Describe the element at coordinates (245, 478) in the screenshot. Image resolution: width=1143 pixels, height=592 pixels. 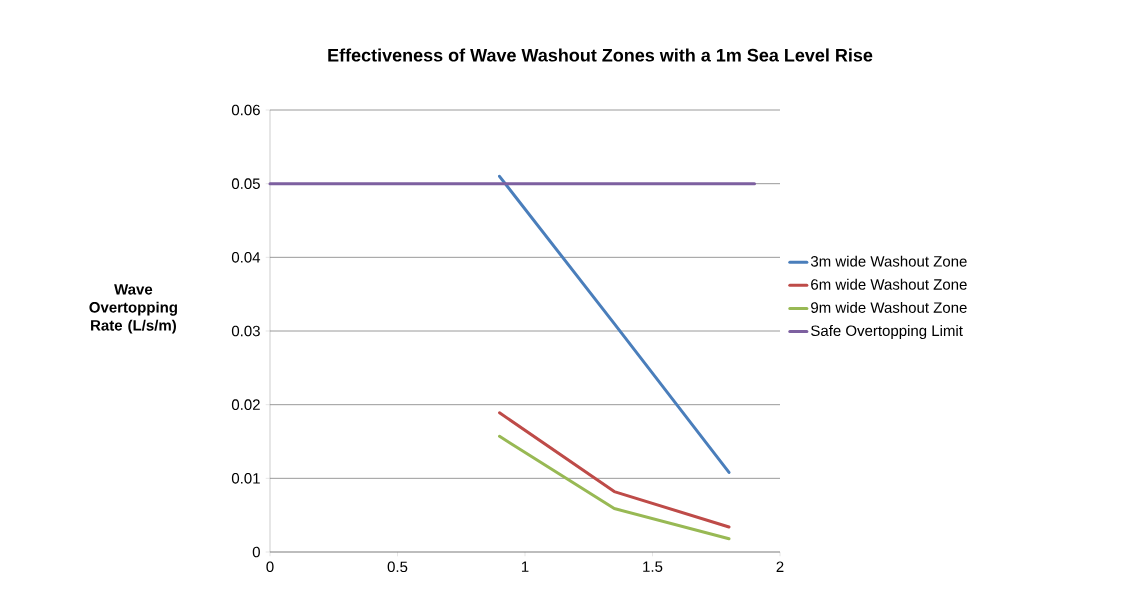
I see `y-tick-label: 0.01` at that location.